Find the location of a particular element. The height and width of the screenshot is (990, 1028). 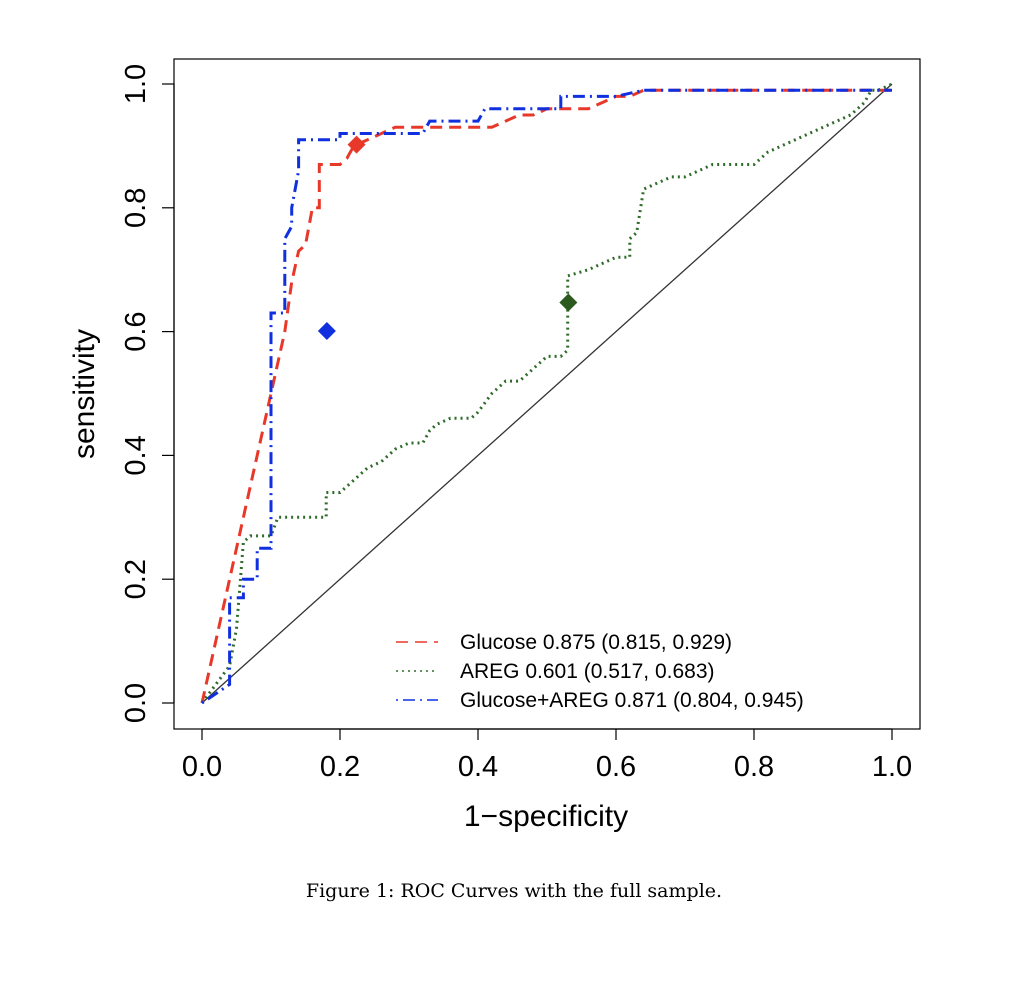

x-tick-label: 0.8 is located at coordinates (754, 767).